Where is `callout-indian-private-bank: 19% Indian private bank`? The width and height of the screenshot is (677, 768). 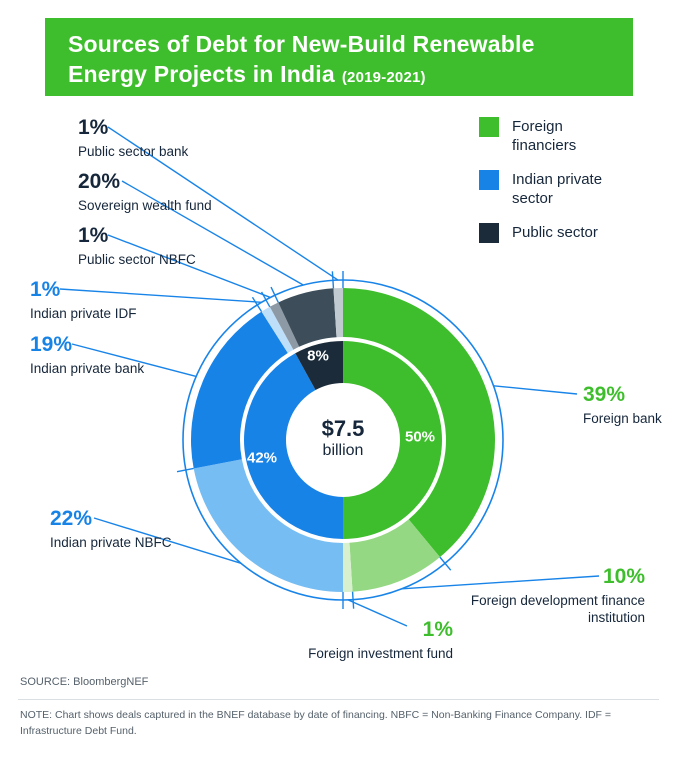 callout-indian-private-bank: 19% Indian private bank is located at coordinates (87, 355).